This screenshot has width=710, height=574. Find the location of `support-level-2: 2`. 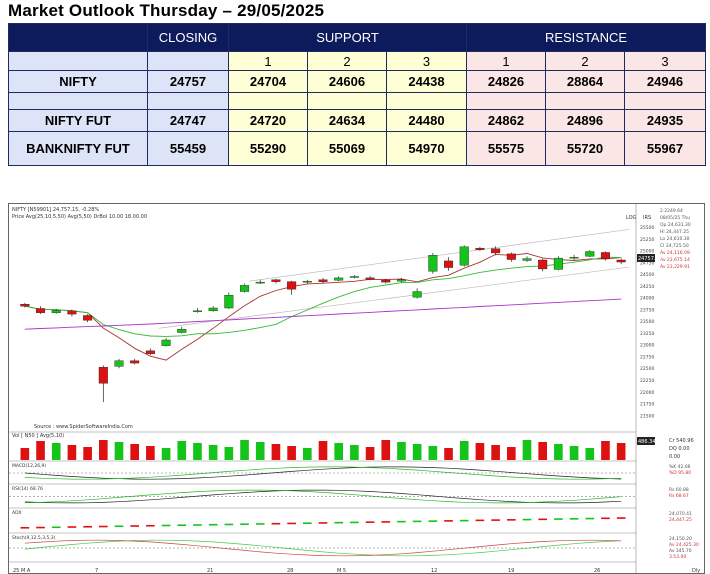

support-level-2: 2 is located at coordinates (347, 61).